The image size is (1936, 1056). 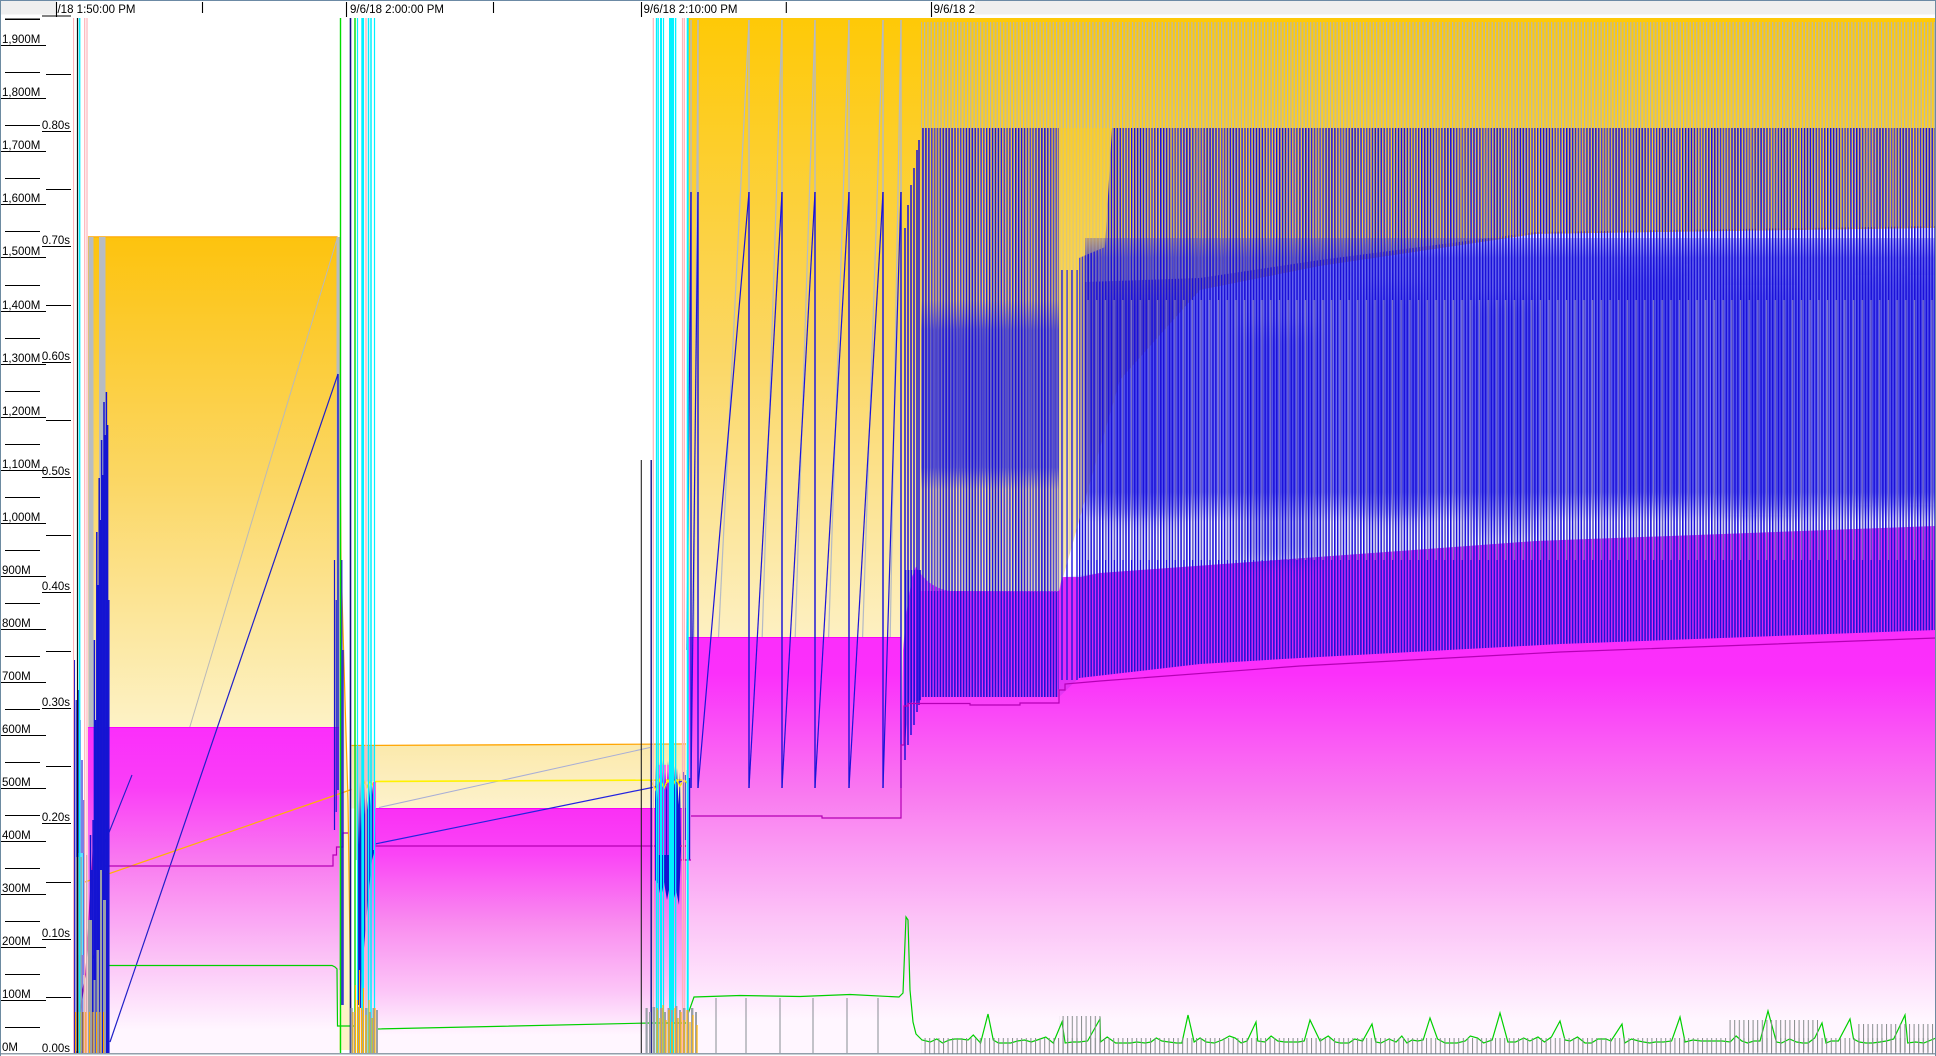 What do you see at coordinates (21, 252) in the screenshot?
I see `svg-text: 1,500M` at bounding box center [21, 252].